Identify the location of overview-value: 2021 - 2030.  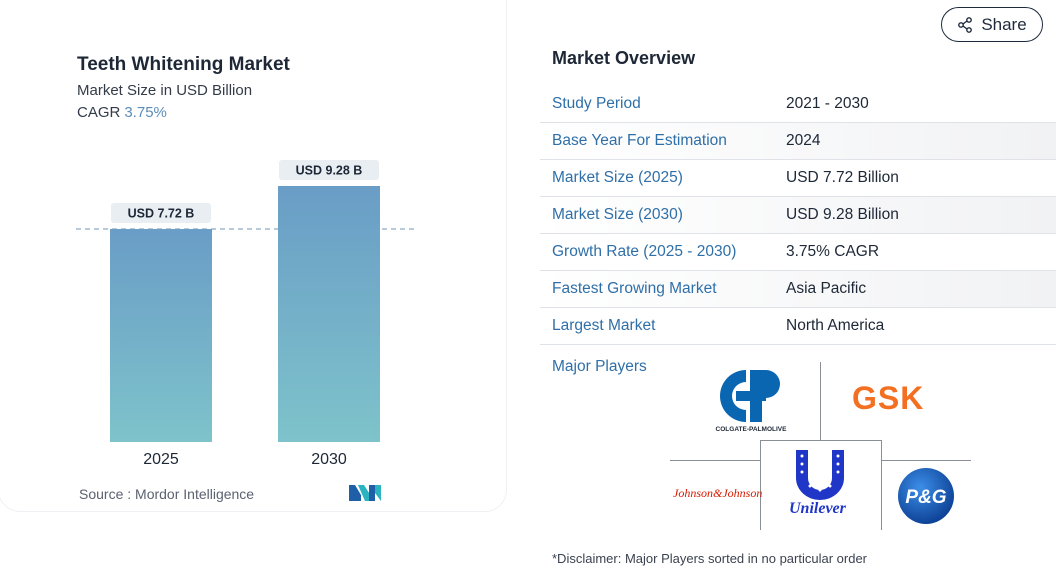
(827, 103).